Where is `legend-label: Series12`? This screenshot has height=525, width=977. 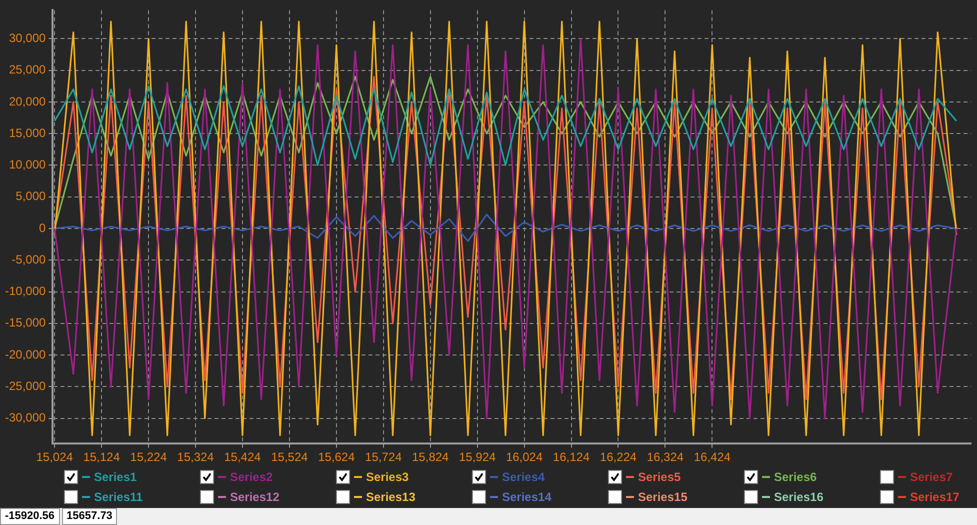 legend-label: Series12 is located at coordinates (255, 497).